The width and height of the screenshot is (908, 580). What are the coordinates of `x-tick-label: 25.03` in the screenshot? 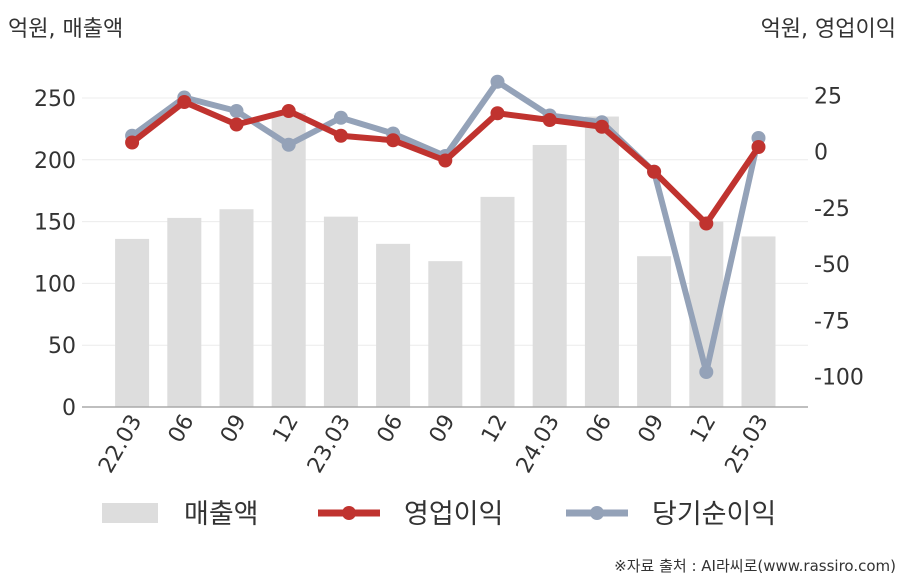 It's located at (747, 444).